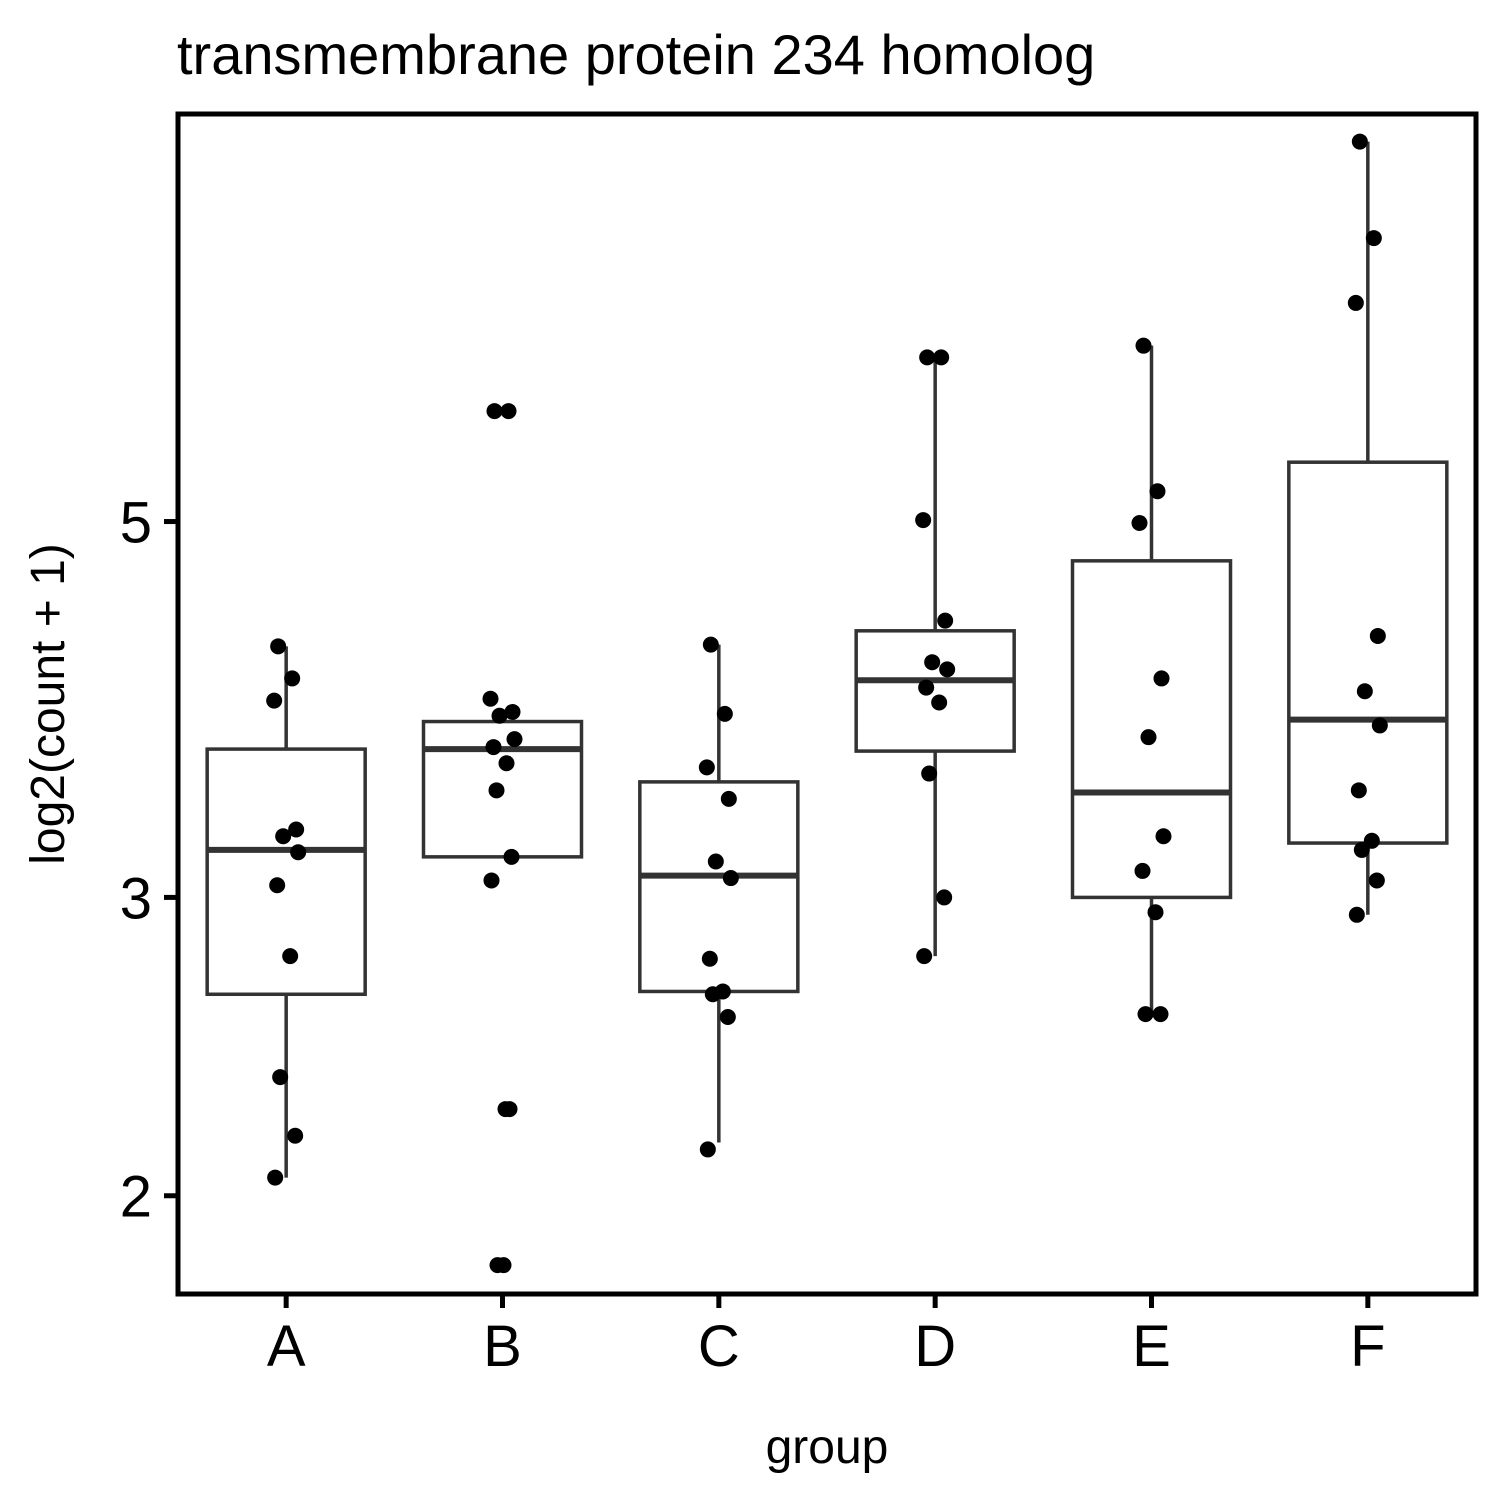 Image resolution: width=1500 pixels, height=1500 pixels. Describe the element at coordinates (1367, 1346) in the screenshot. I see `x-tick-label: F` at that location.